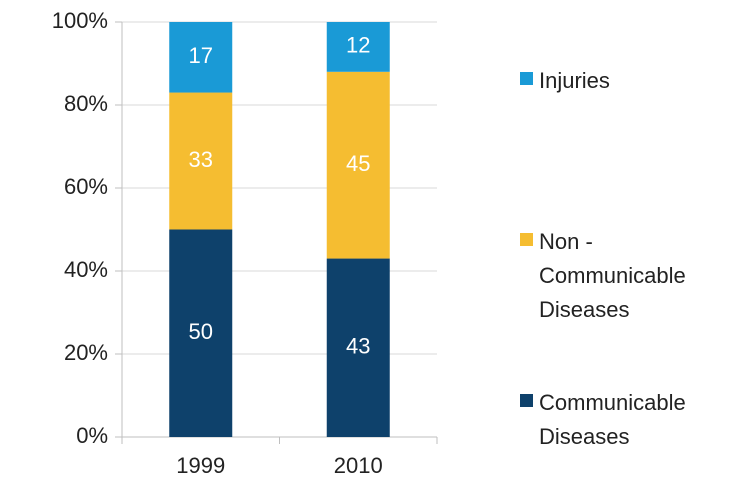  Describe the element at coordinates (80, 20) in the screenshot. I see `y-tick-label: 100%` at that location.